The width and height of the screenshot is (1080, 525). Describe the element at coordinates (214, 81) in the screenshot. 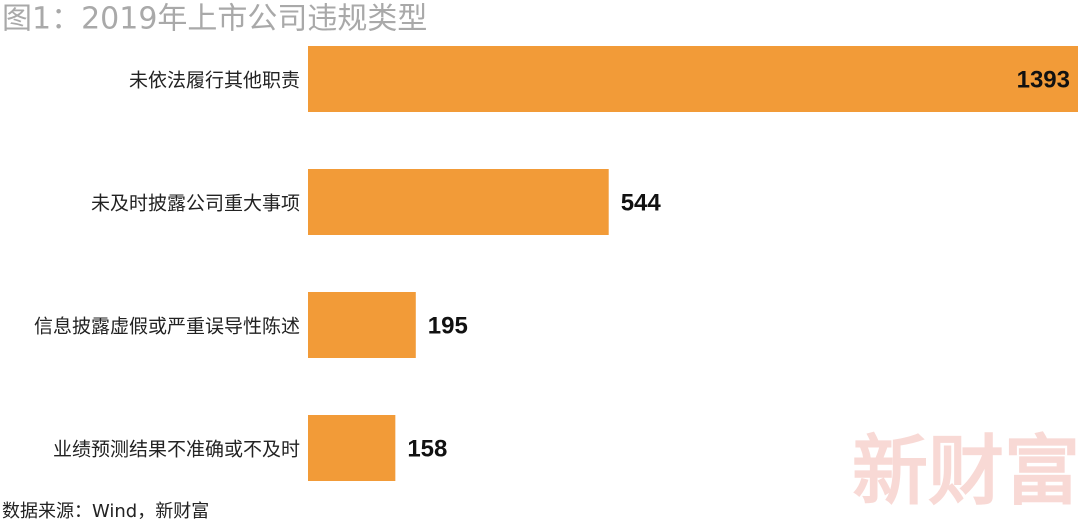

I see `y-tick-label: 未依法履行其他职责` at that location.